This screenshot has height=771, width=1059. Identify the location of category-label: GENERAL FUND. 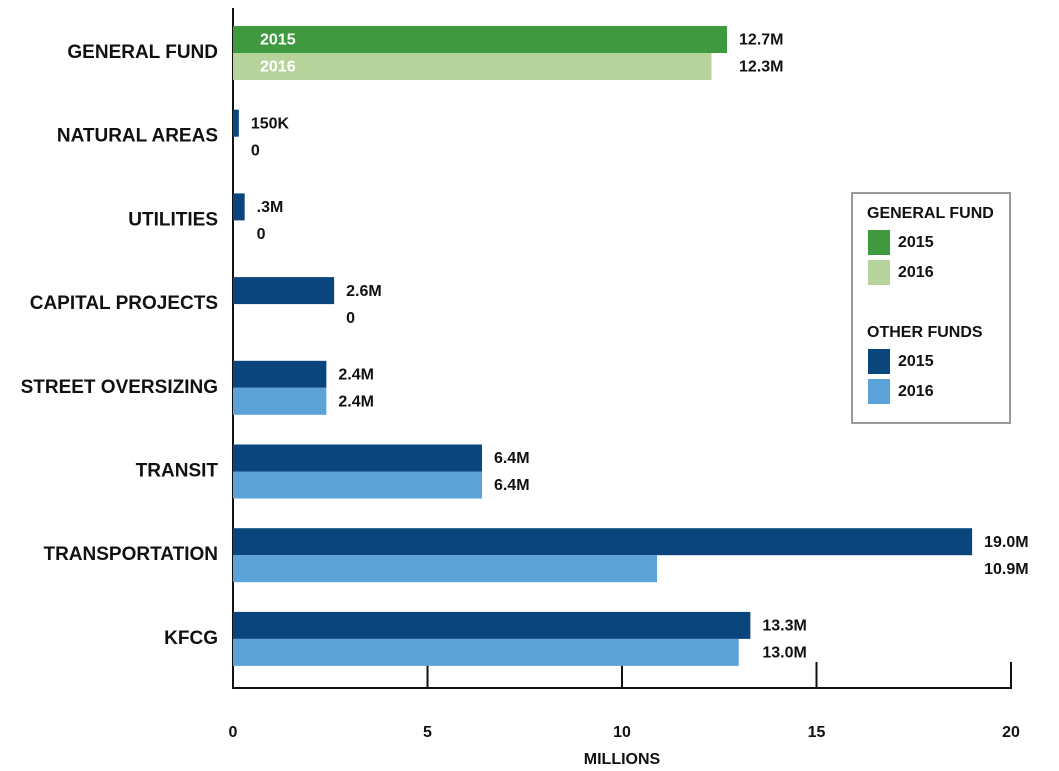
(142, 52).